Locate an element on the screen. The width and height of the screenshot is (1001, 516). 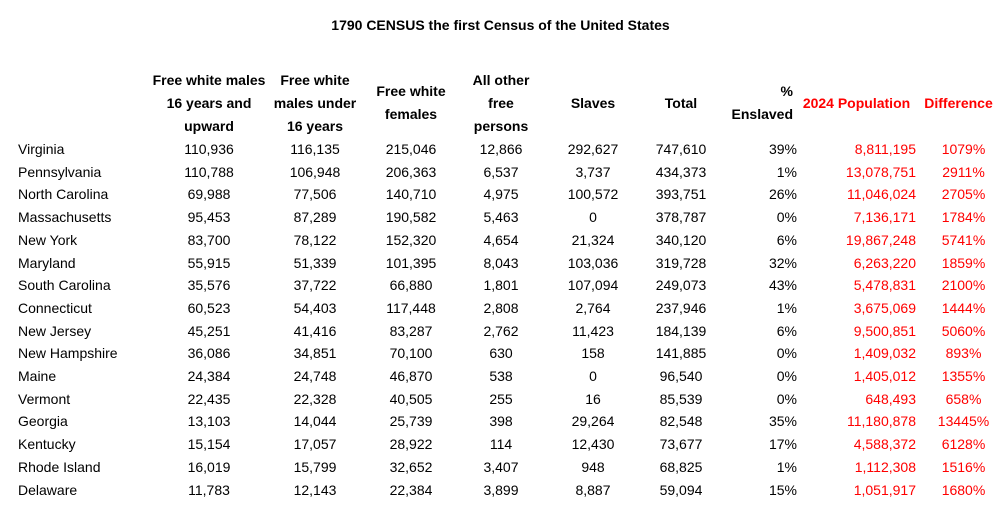
cell-slaves: 3,737 is located at coordinates (593, 171).